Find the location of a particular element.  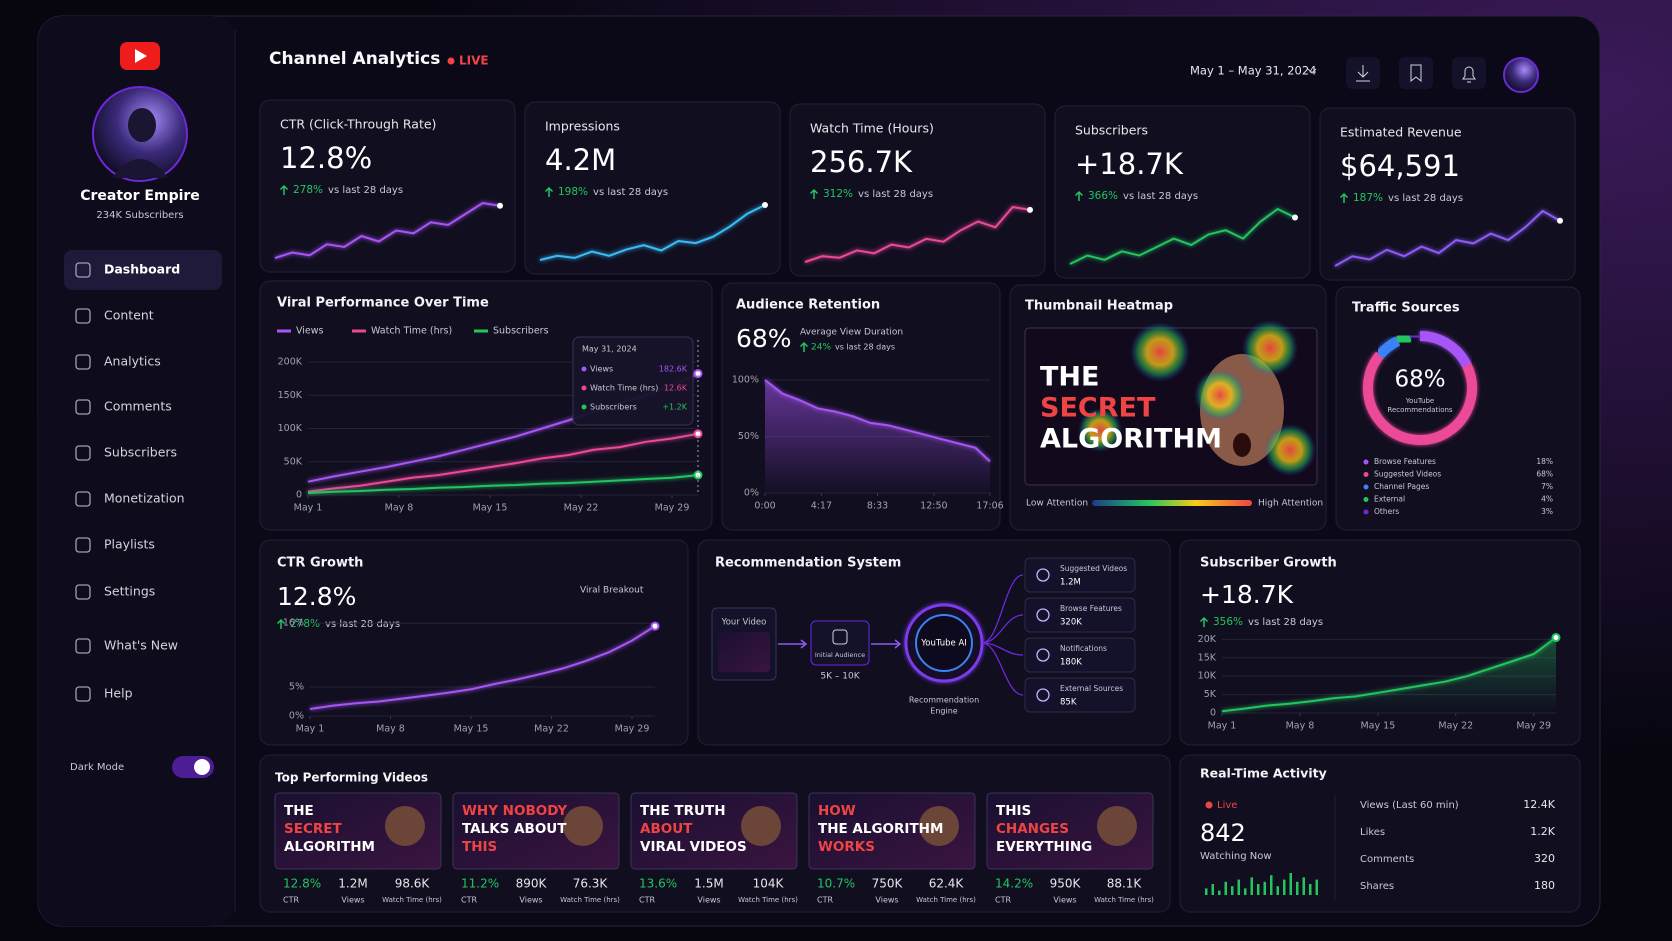

video-title: SECRET is located at coordinates (313, 829).